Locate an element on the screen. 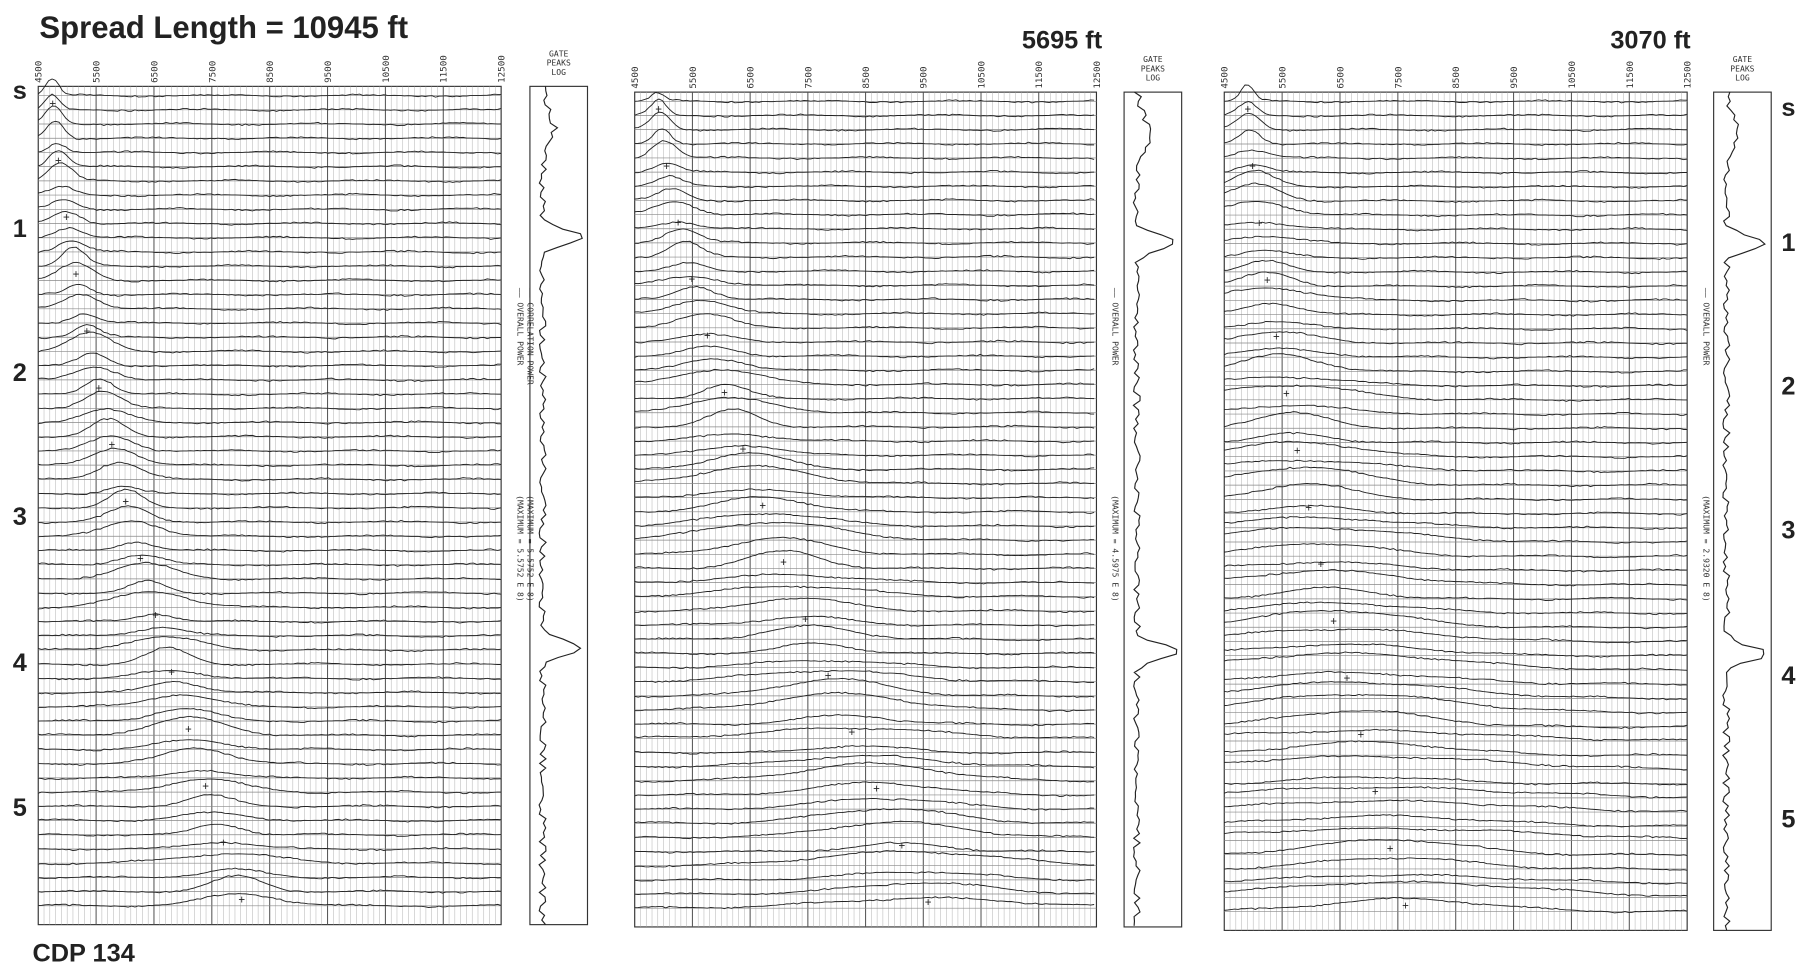 The image size is (1806, 973). panel-heading: 5695 ft is located at coordinates (1062, 40).